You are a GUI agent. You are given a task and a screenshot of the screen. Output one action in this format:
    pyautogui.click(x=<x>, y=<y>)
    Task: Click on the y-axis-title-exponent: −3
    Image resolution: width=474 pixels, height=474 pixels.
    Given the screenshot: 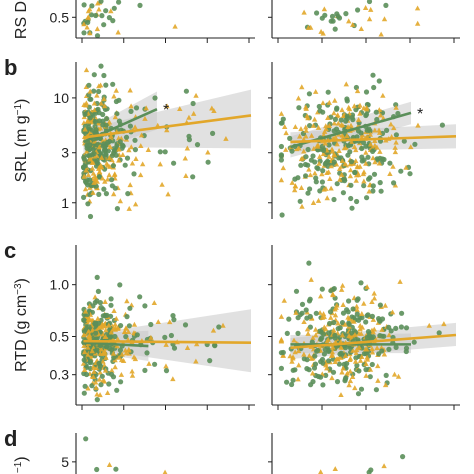 What is the action you would take?
    pyautogui.click(x=18, y=289)
    